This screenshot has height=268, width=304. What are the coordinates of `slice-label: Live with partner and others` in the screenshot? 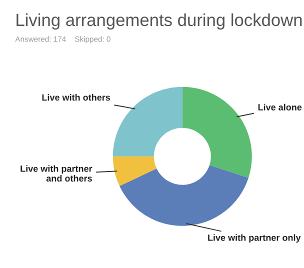 It's located at (56, 173).